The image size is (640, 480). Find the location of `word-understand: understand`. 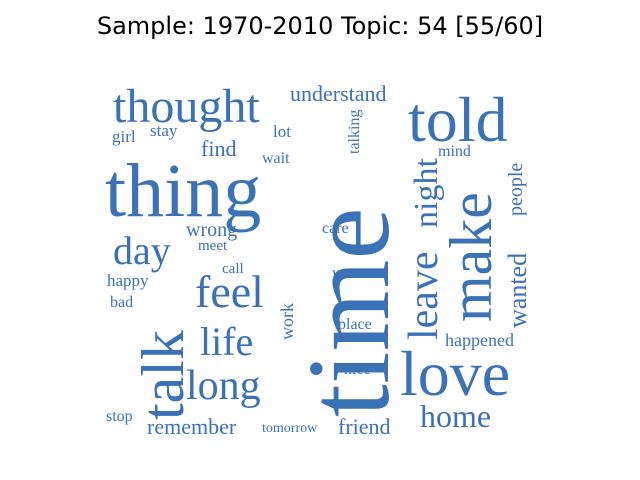

word-understand: understand is located at coordinates (338, 93).